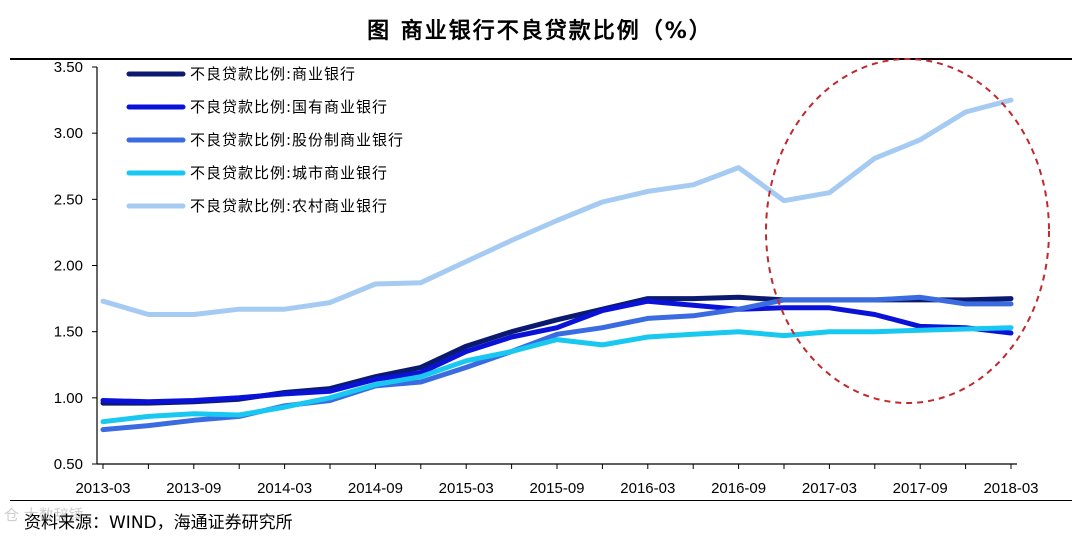  What do you see at coordinates (68, 332) in the screenshot?
I see `y-tick-label: 1.50` at bounding box center [68, 332].